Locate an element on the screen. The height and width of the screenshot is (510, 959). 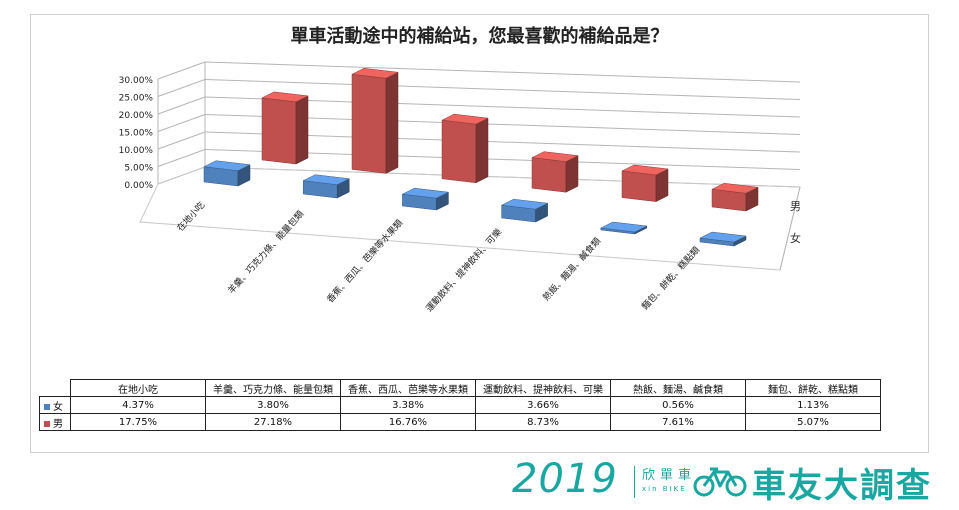
y-tick-label: 10.00% is located at coordinates (136, 151).